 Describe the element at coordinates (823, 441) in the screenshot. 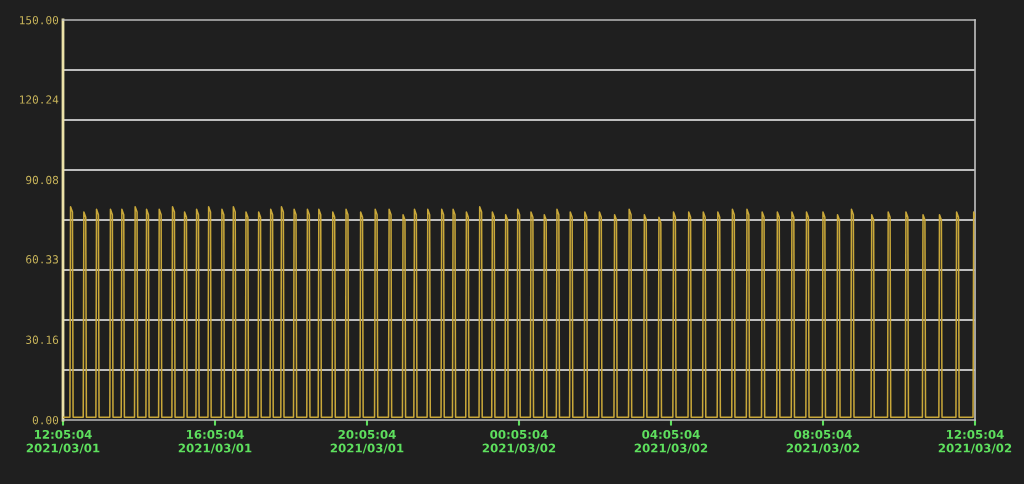

I see `x-tick-label: 08:05:04 2021/03/02` at that location.